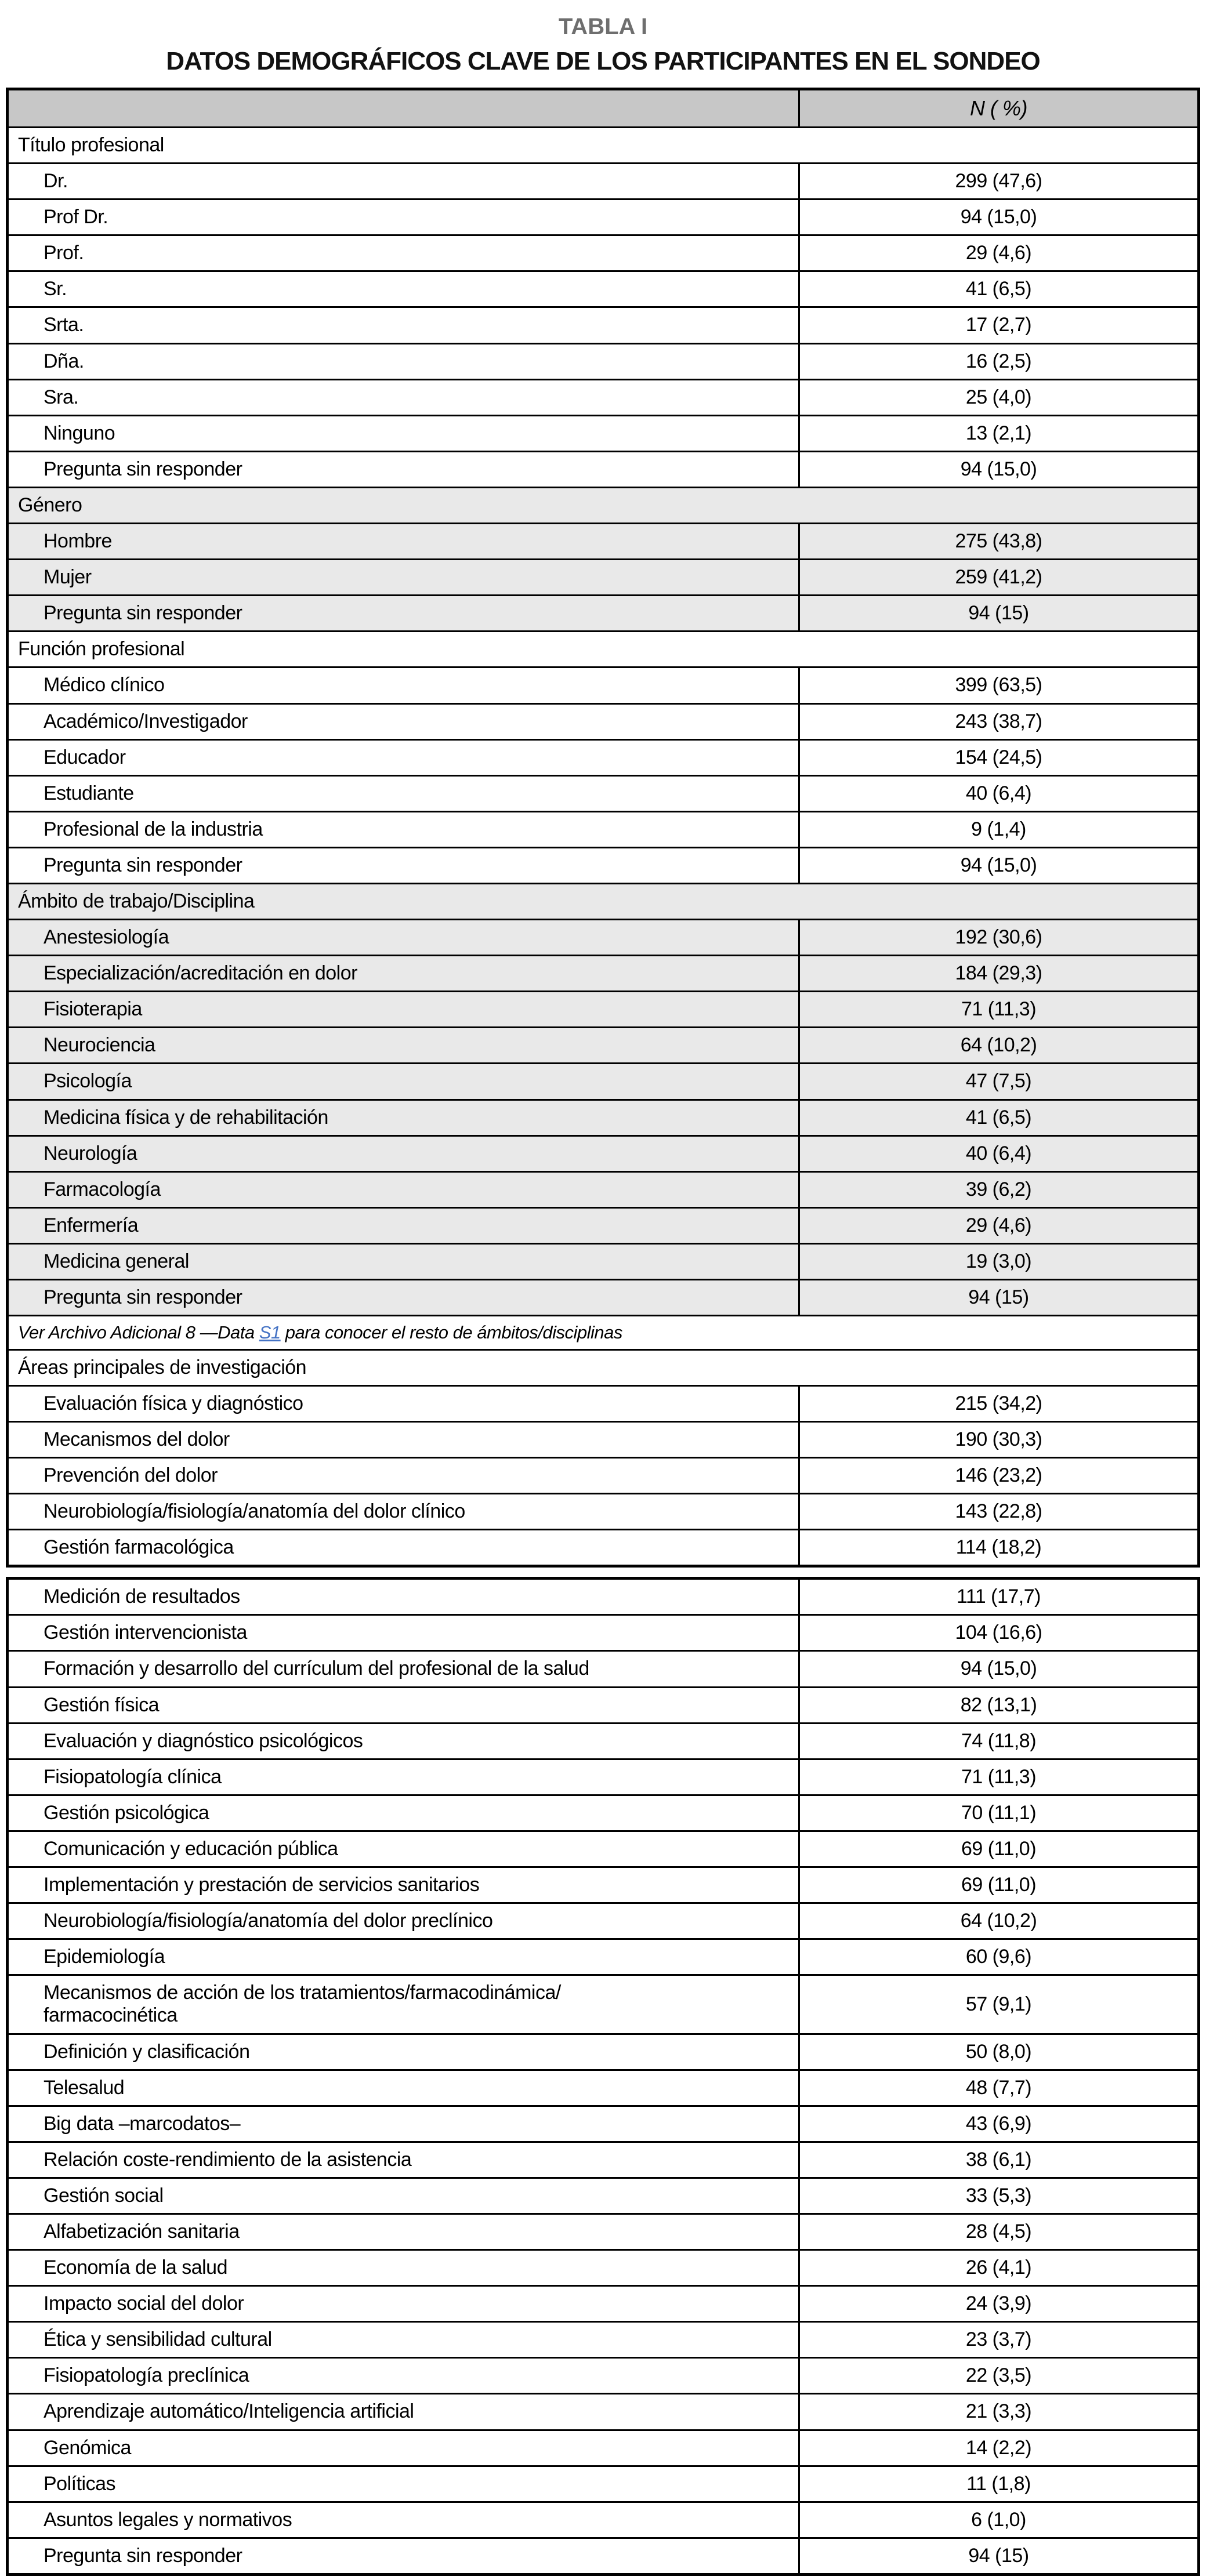 The width and height of the screenshot is (1206, 2576). I want to click on table-row: Medicina general 19 (3,0), so click(603, 1261).